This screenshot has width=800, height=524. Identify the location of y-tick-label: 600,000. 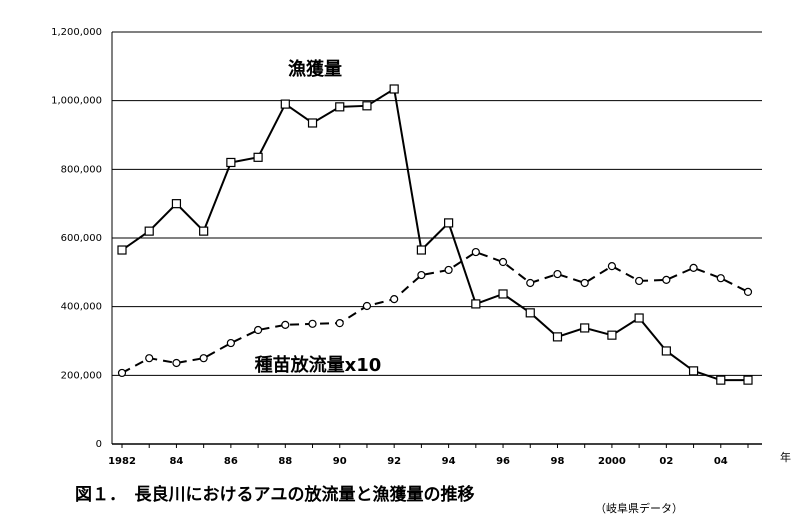
(81, 238).